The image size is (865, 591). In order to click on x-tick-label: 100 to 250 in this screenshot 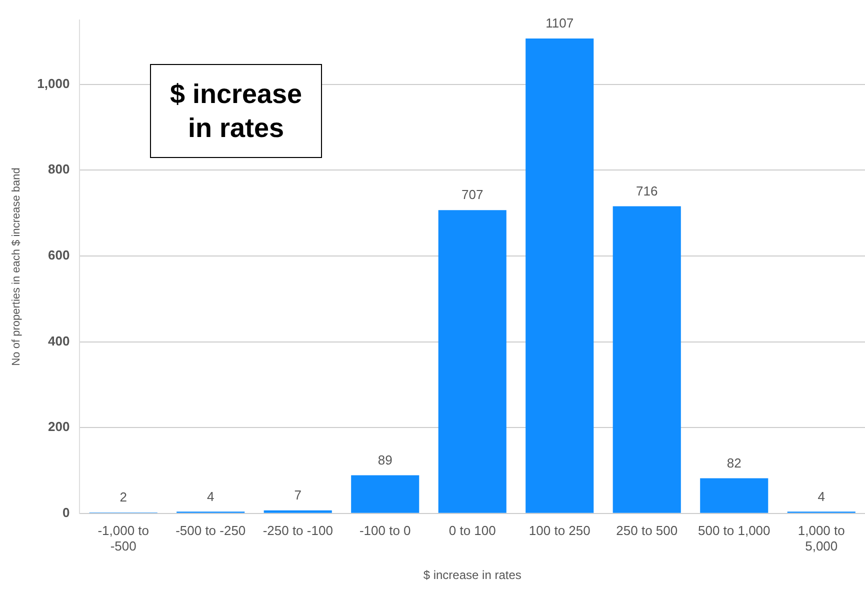, I will do `click(559, 530)`.